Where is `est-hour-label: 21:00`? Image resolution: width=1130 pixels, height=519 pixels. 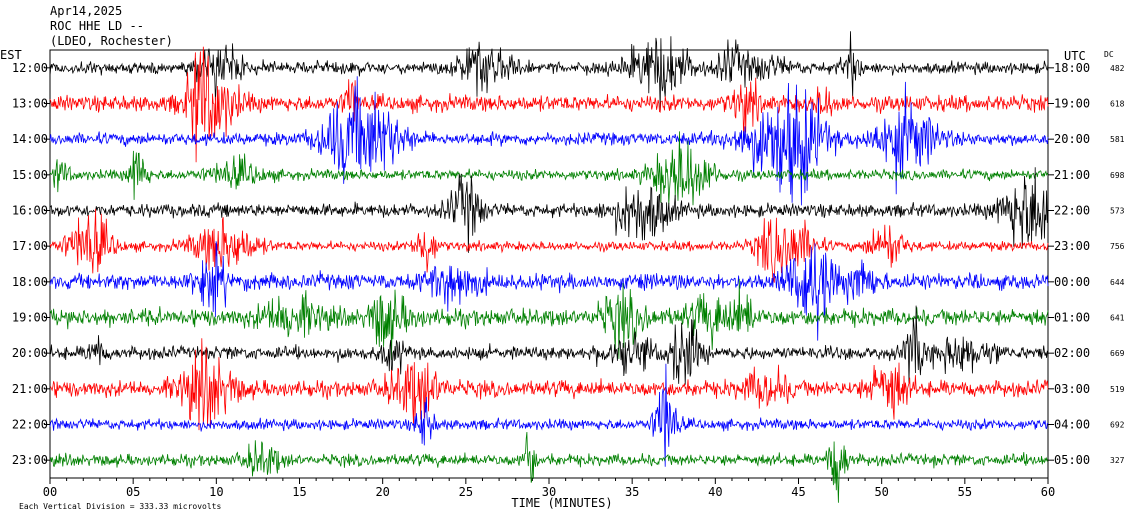
est-hour-label: 21:00 is located at coordinates (30, 389).